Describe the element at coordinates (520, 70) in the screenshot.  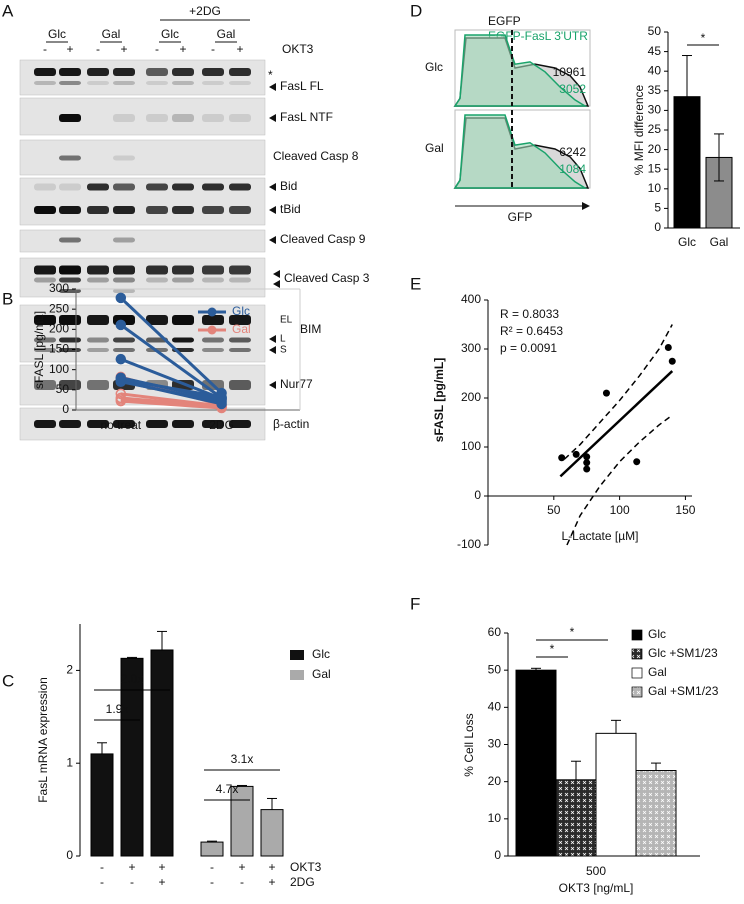
I see `histogram-fasl` at that location.